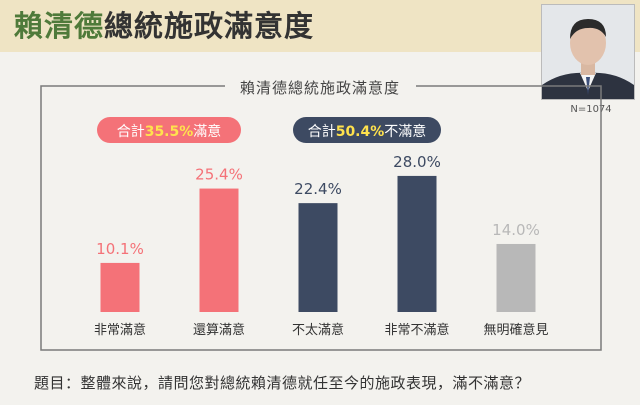 The image size is (640, 405). What do you see at coordinates (59, 26) in the screenshot?
I see `title-name: 賴清德` at bounding box center [59, 26].